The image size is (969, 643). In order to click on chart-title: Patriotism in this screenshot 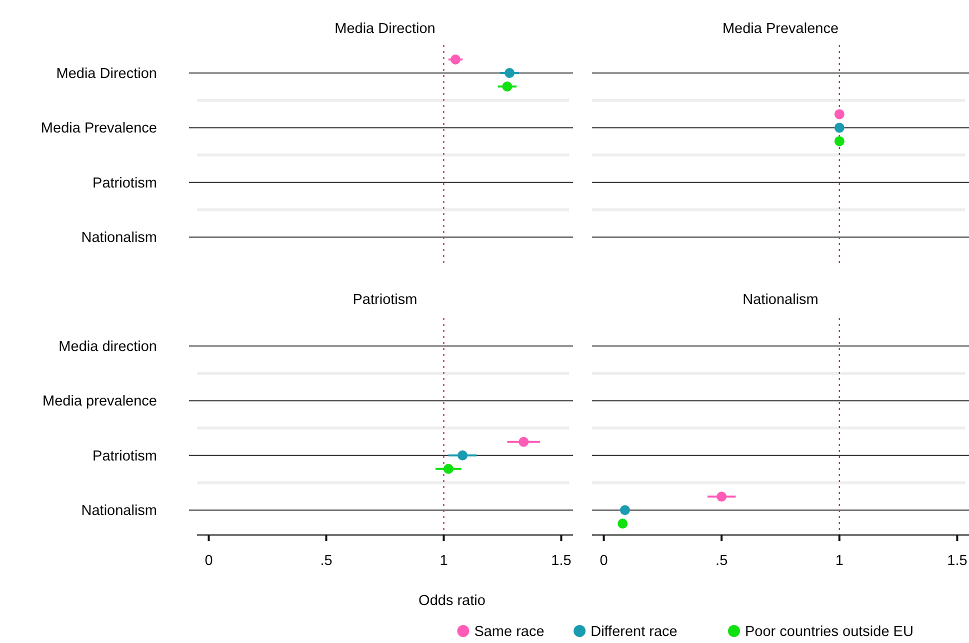, I will do `click(385, 300)`.